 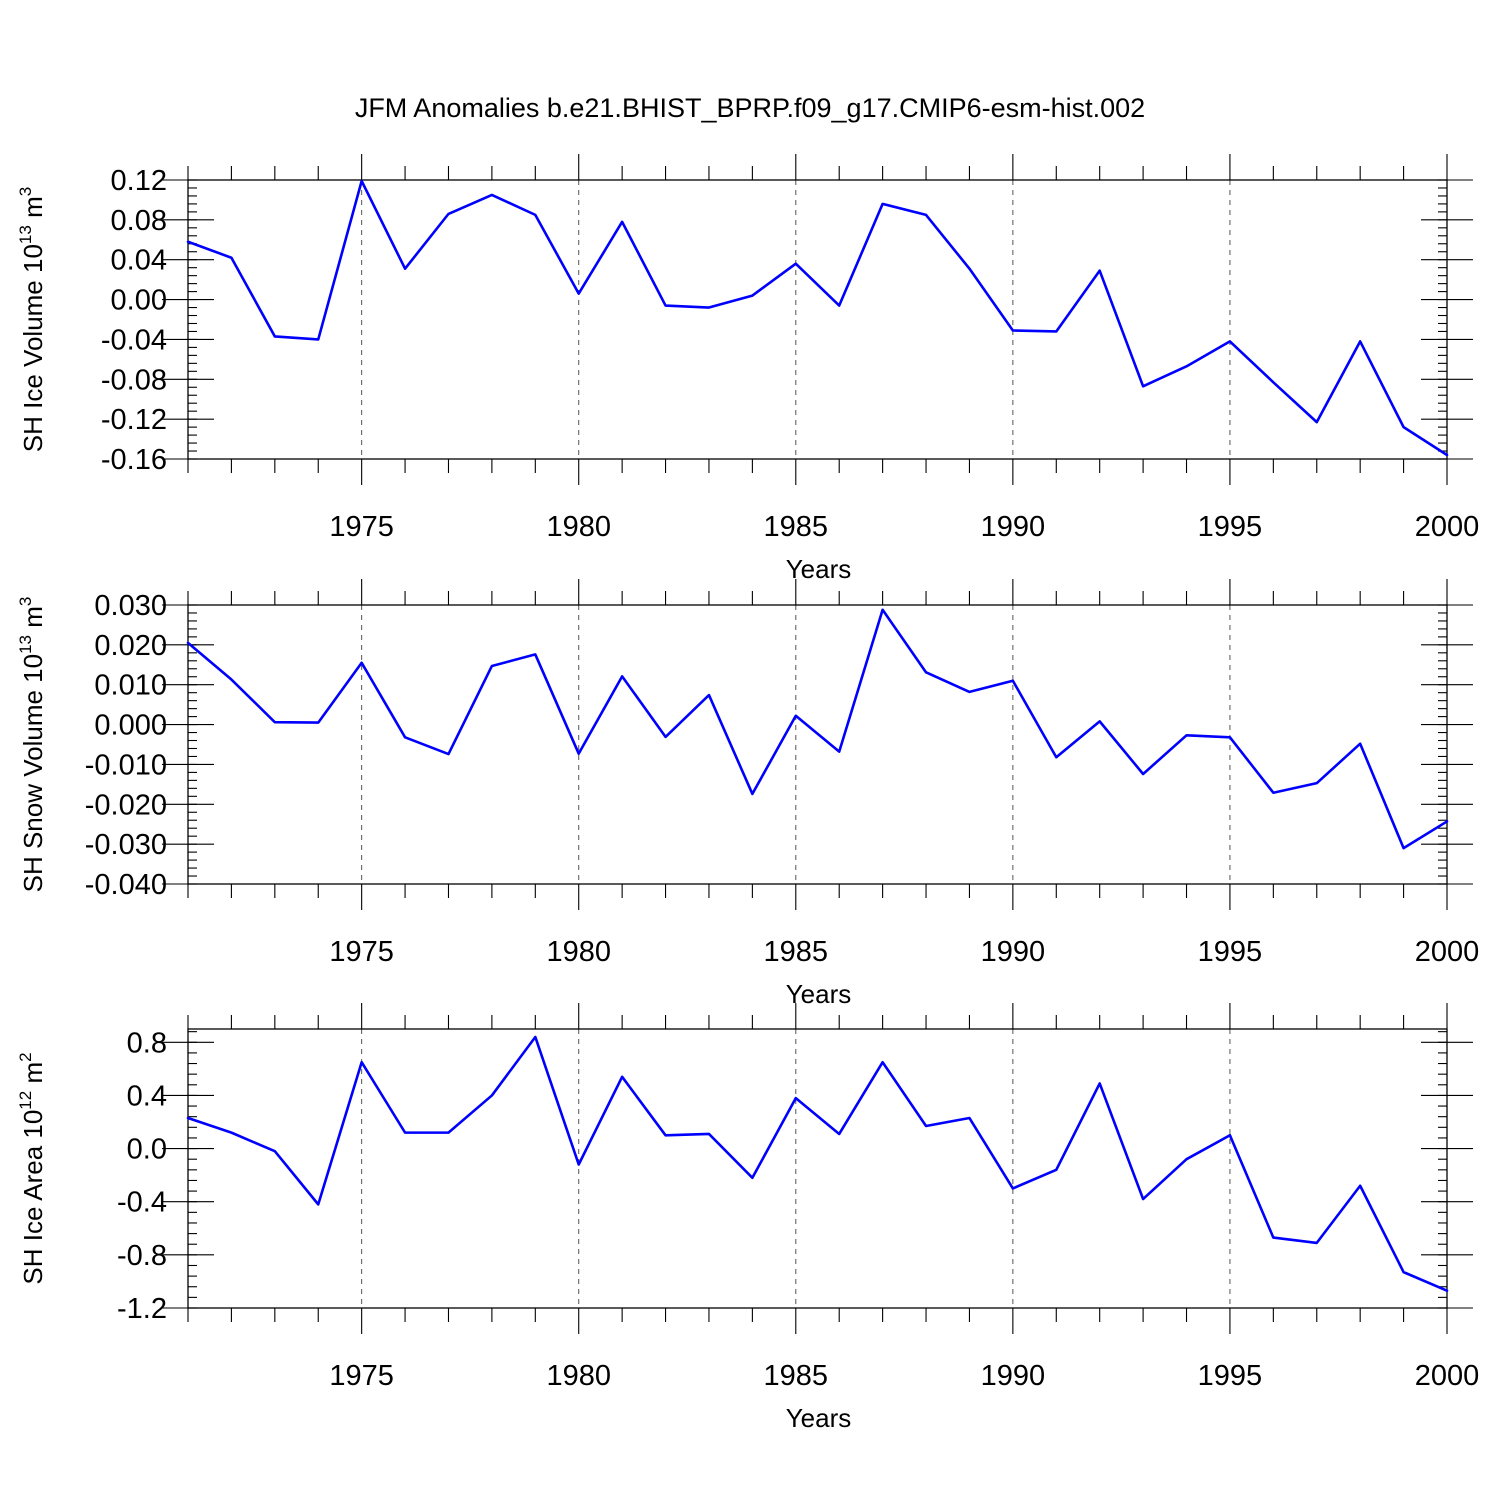 I want to click on series-line, so click(x=817, y=729).